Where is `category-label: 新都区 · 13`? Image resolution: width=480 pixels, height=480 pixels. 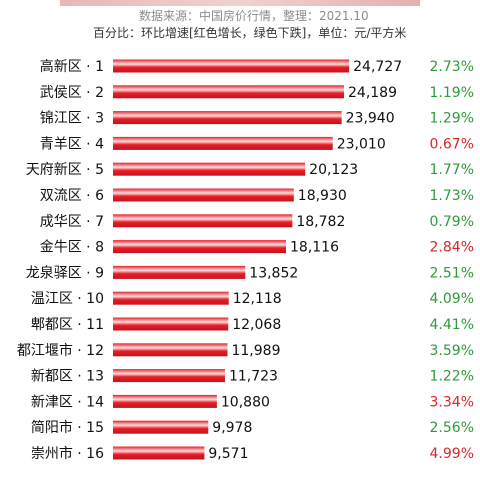 category-label: 新都区 · 13 is located at coordinates (67, 377).